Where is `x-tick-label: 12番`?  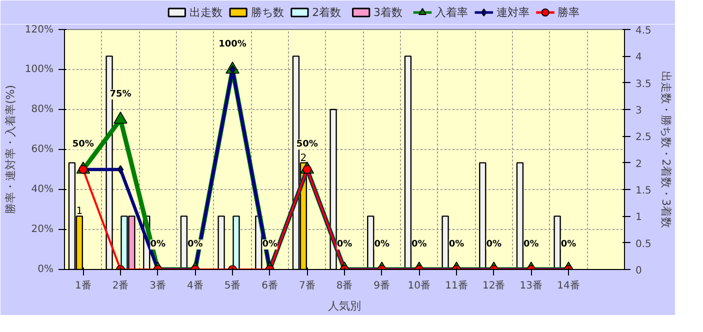
x-tick-label: 12番 is located at coordinates (494, 286).